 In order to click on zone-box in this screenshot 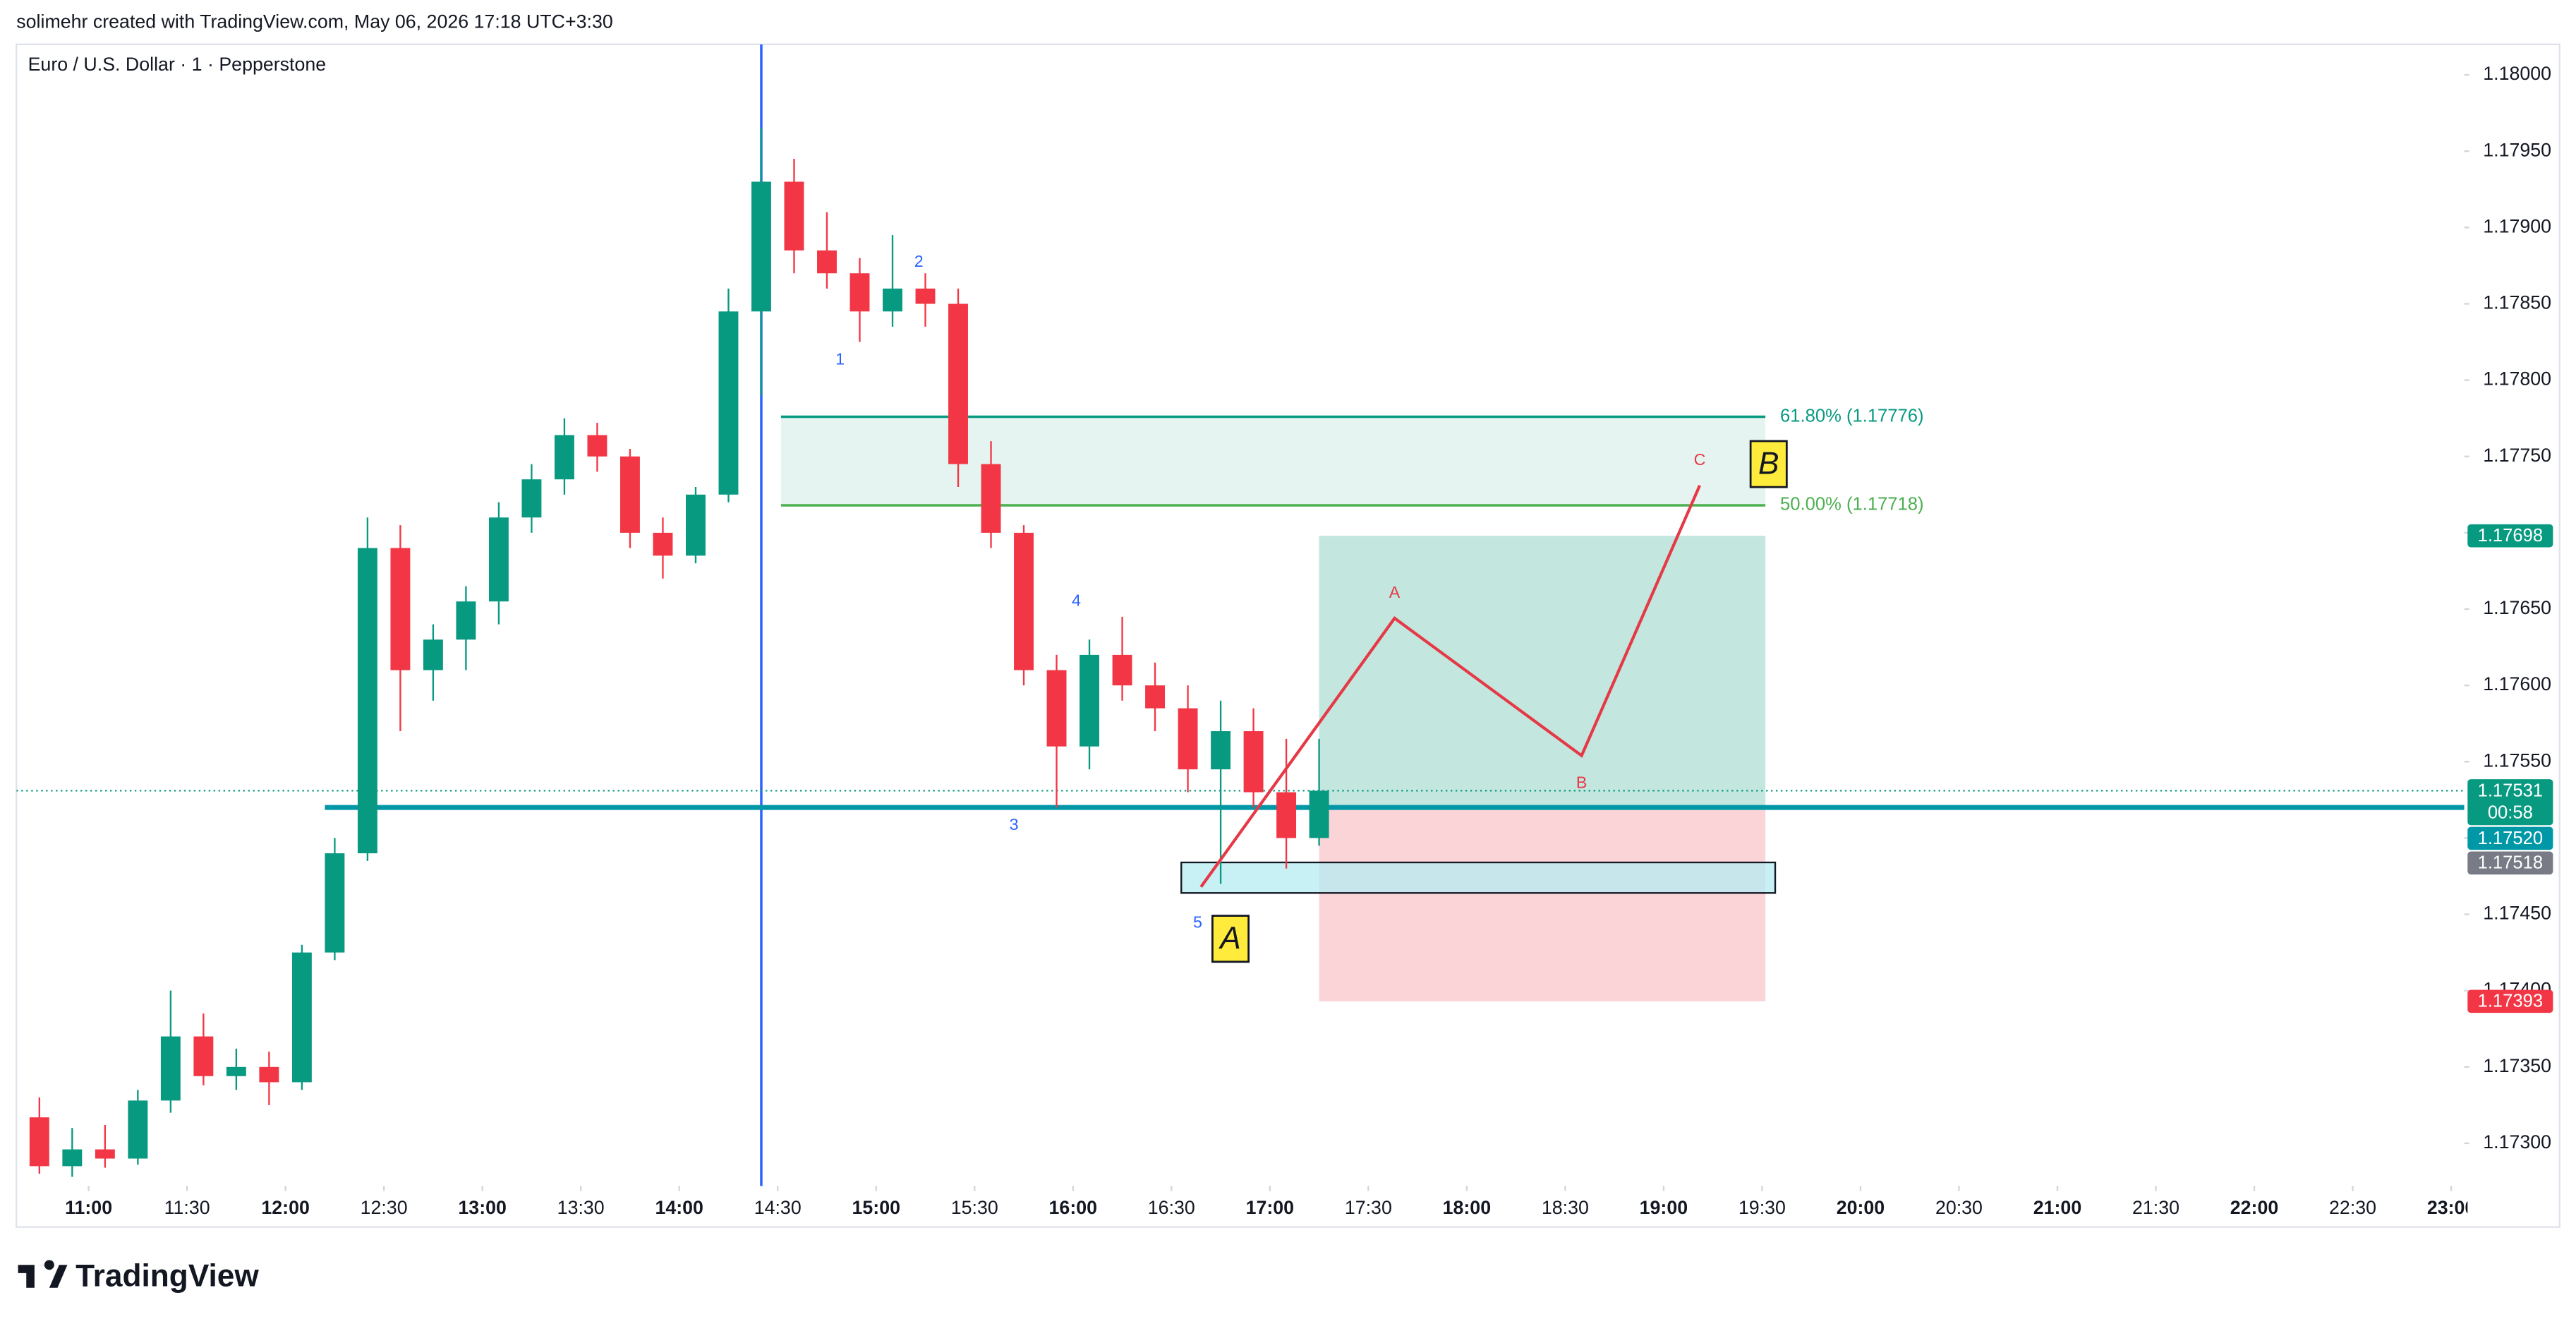, I will do `click(1479, 877)`.